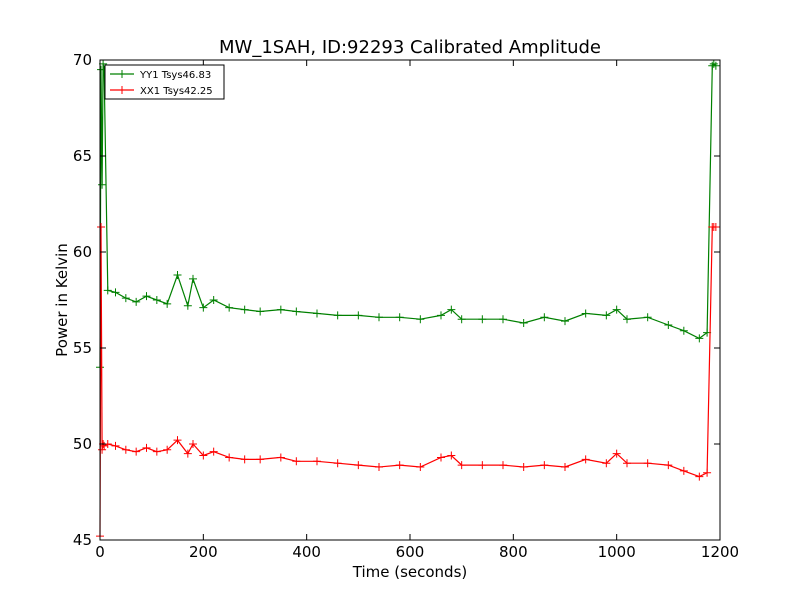 Image resolution: width=800 pixels, height=600 pixels. What do you see at coordinates (176, 91) in the screenshot?
I see `legend-label: XX1 Tsys42.25` at bounding box center [176, 91].